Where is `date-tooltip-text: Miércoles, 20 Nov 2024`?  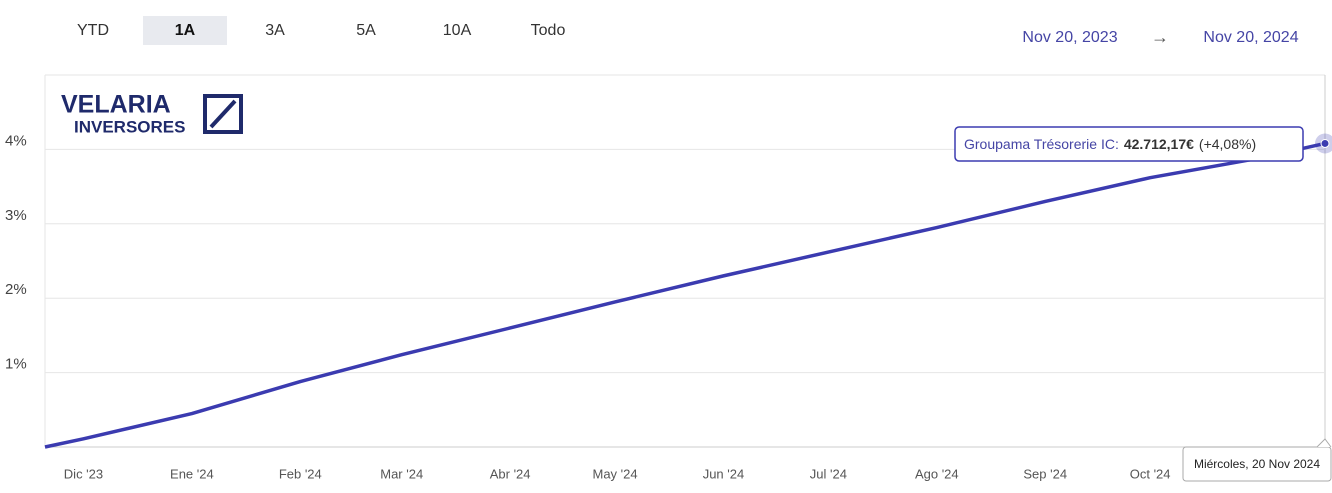
date-tooltip-text: Miércoles, 20 Nov 2024 is located at coordinates (1257, 464).